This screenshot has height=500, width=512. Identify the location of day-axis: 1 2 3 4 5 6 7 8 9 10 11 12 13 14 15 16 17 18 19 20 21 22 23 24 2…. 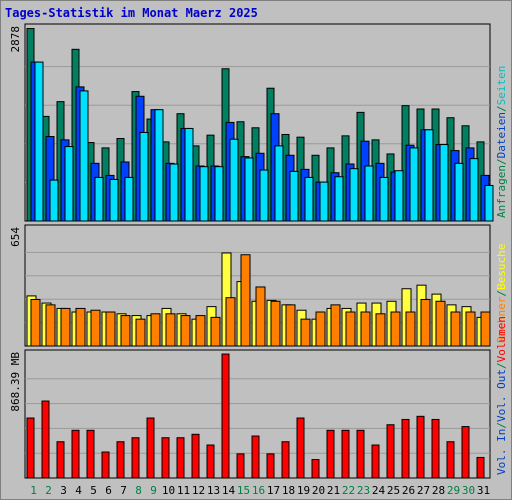
(260, 490).